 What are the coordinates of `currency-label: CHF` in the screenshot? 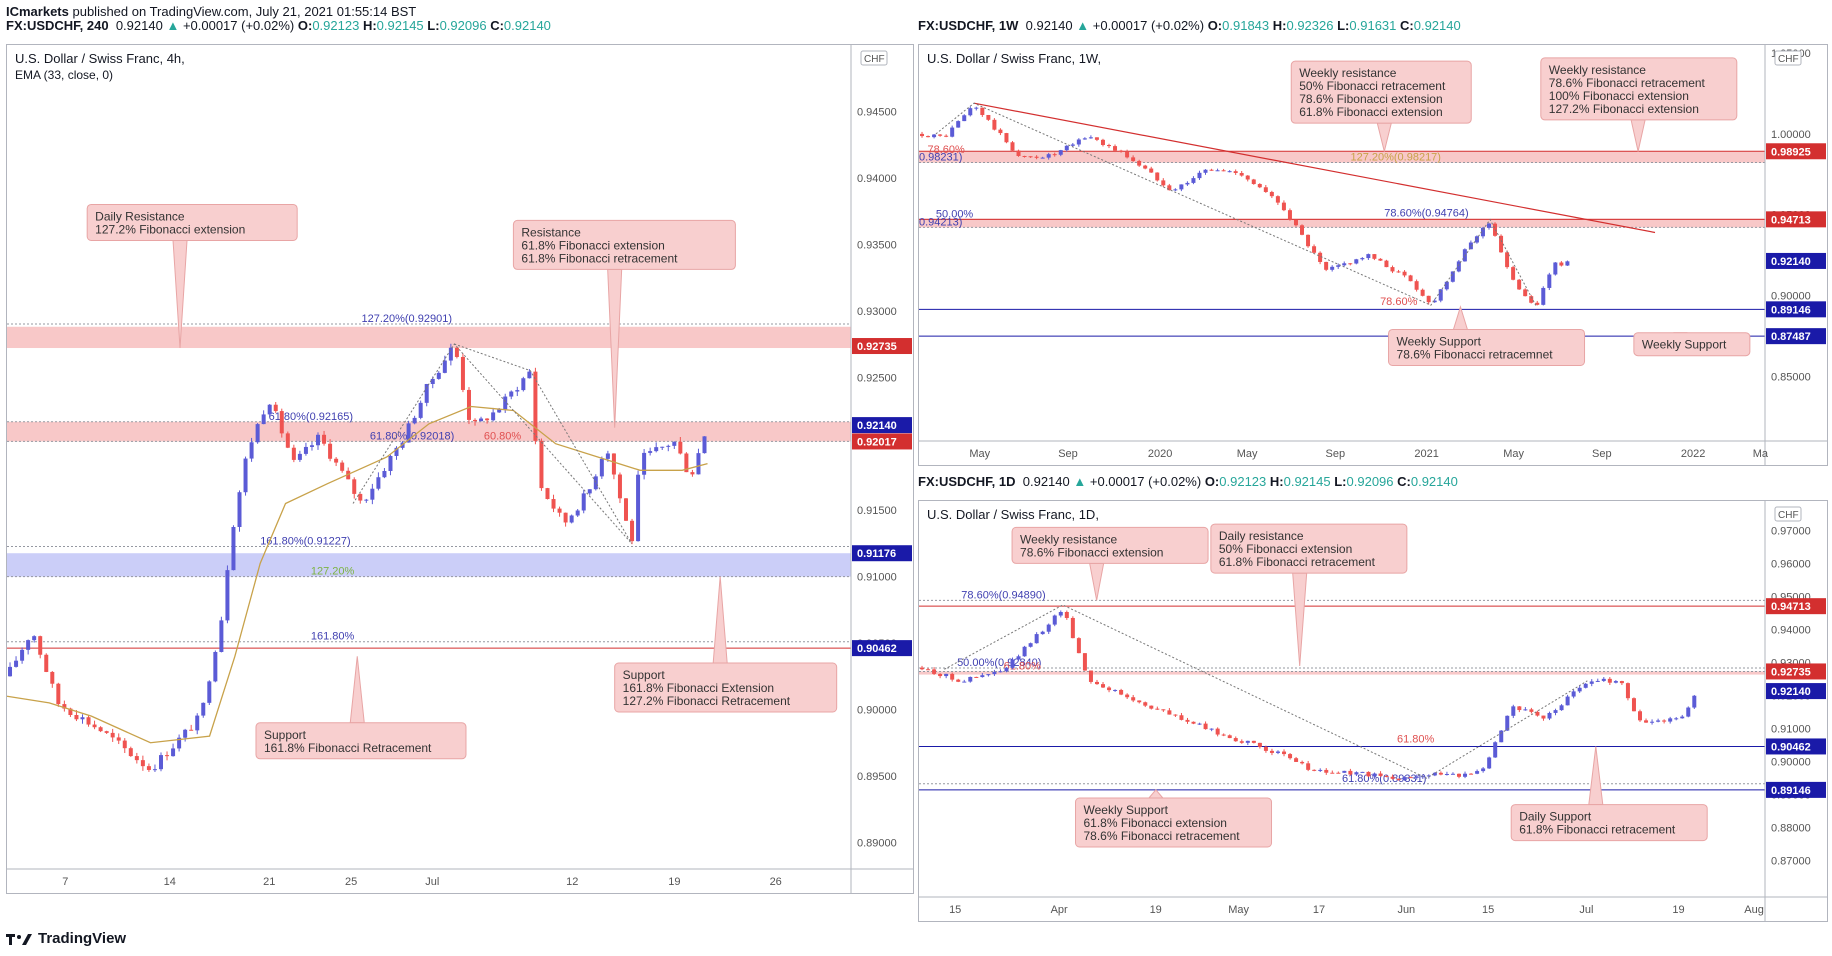 It's located at (1788, 59).